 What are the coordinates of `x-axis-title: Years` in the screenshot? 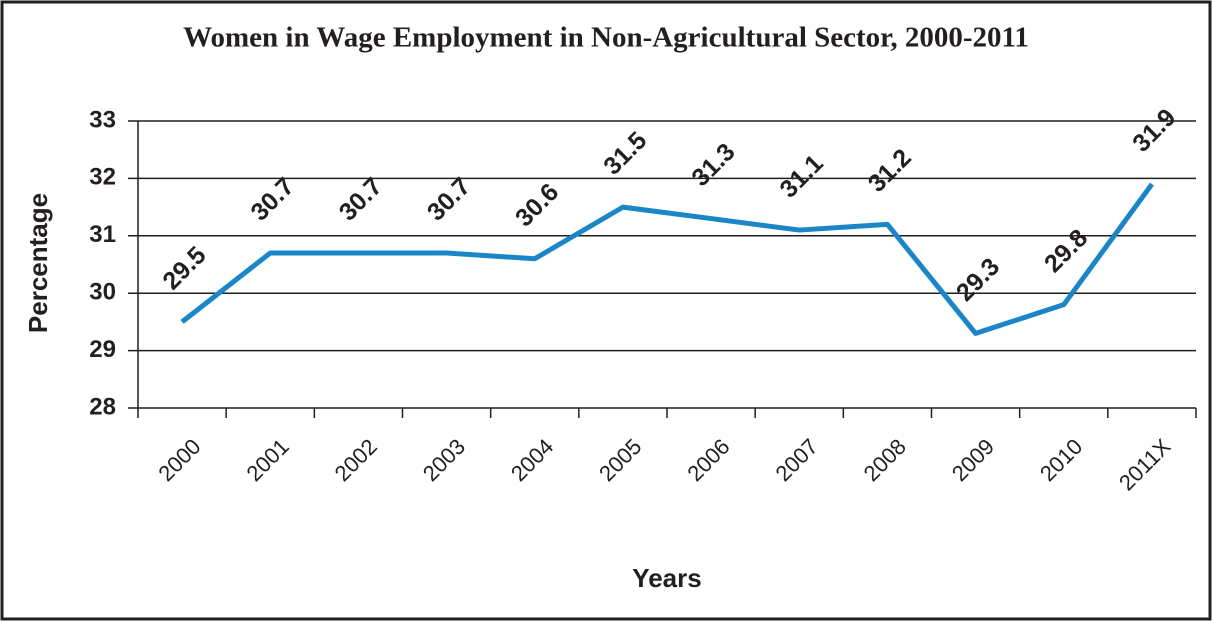 It's located at (666, 578).